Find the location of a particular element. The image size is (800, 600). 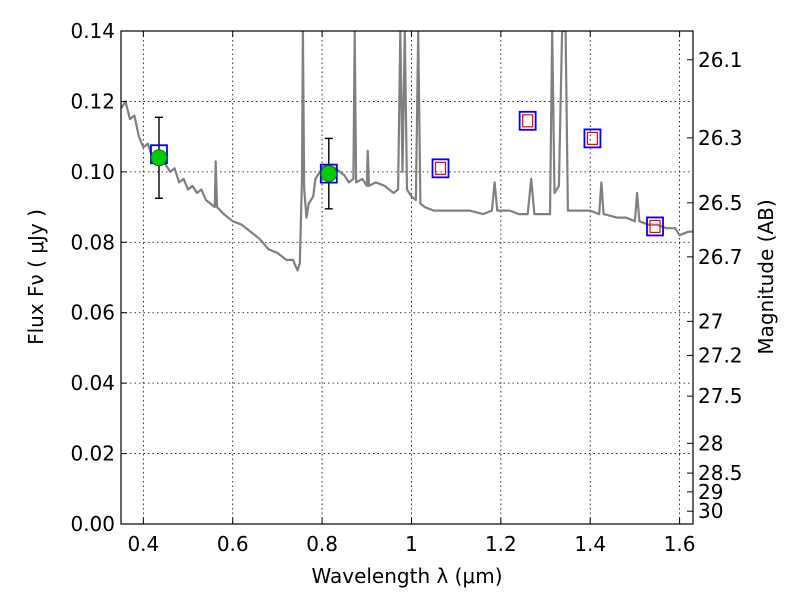

y-tick-label: 0.06 is located at coordinates (92, 313).